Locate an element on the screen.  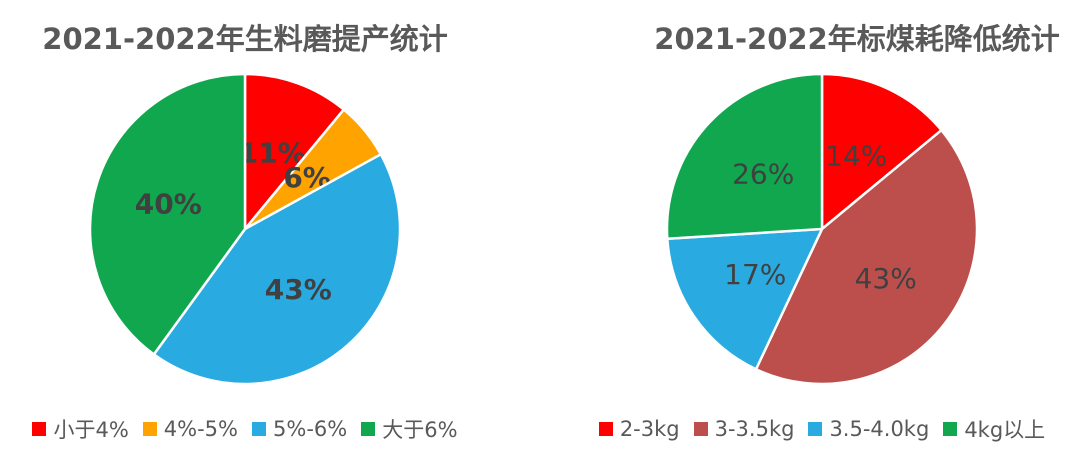
slice-value-label: 11% is located at coordinates (272, 153).